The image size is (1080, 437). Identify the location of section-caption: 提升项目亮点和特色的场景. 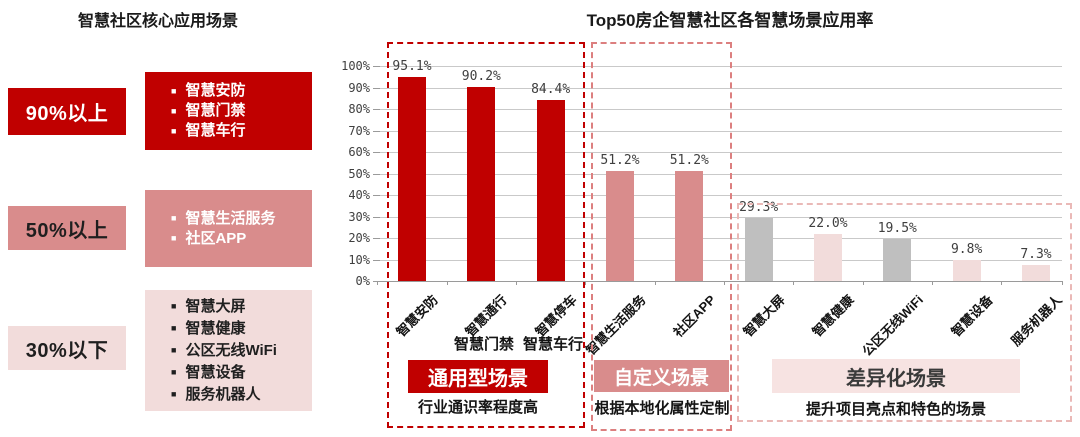
(896, 409).